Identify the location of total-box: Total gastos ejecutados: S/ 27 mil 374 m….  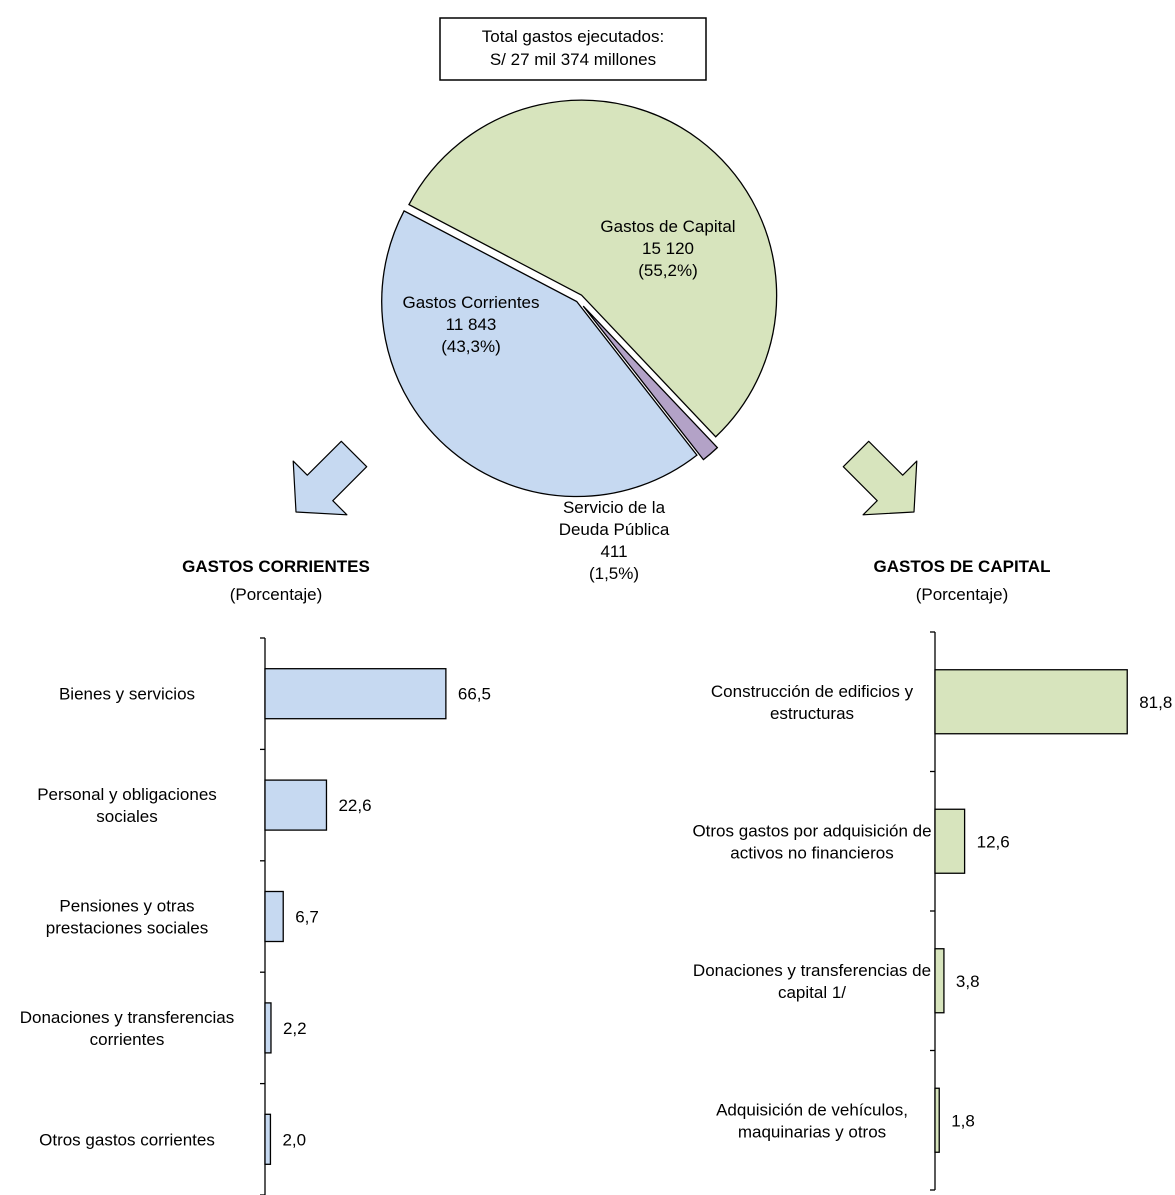
(573, 49).